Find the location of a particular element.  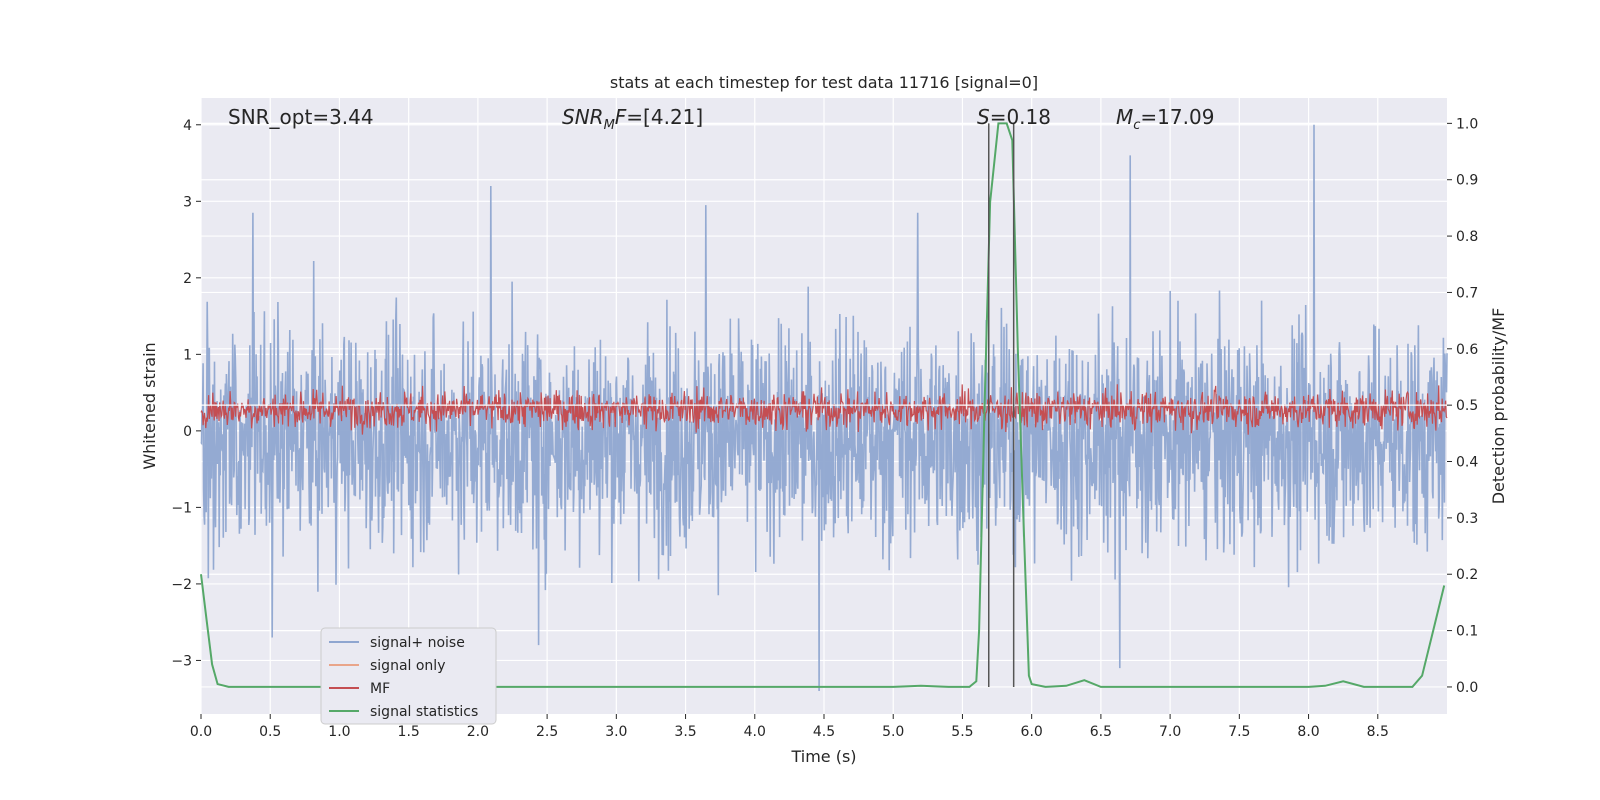

annotation-mc: Mc=17.09 is located at coordinates (1165, 119).